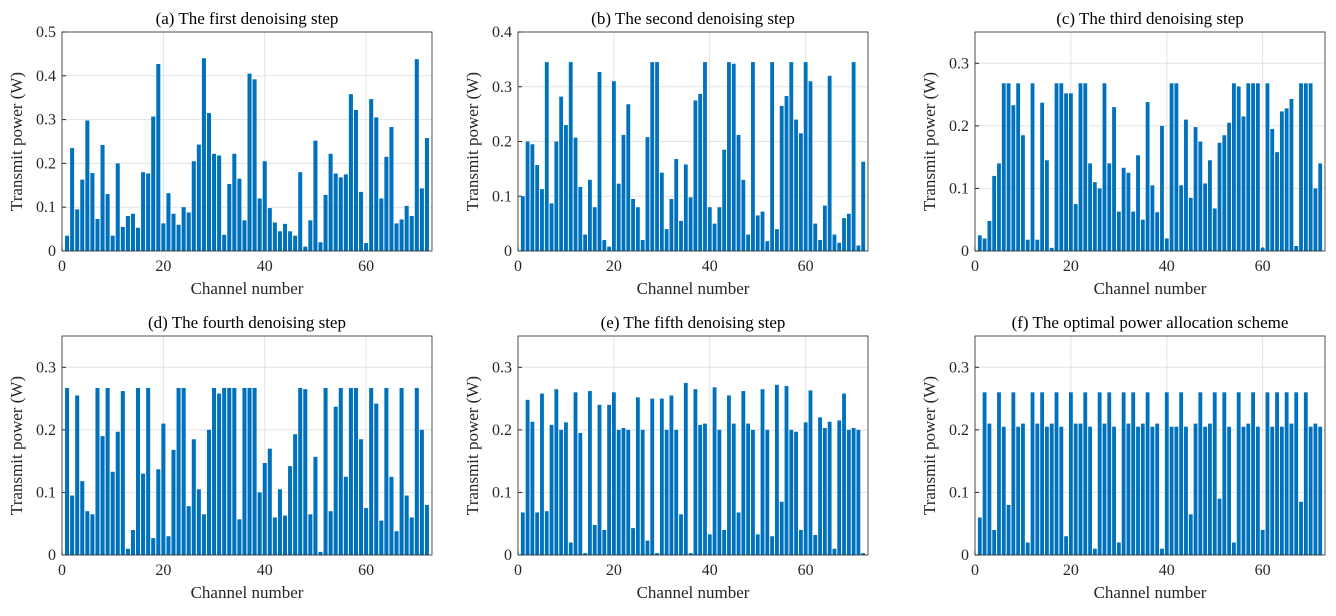 The height and width of the screenshot is (616, 1336). I want to click on chart-title: (a) The first denoising step, so click(247, 18).